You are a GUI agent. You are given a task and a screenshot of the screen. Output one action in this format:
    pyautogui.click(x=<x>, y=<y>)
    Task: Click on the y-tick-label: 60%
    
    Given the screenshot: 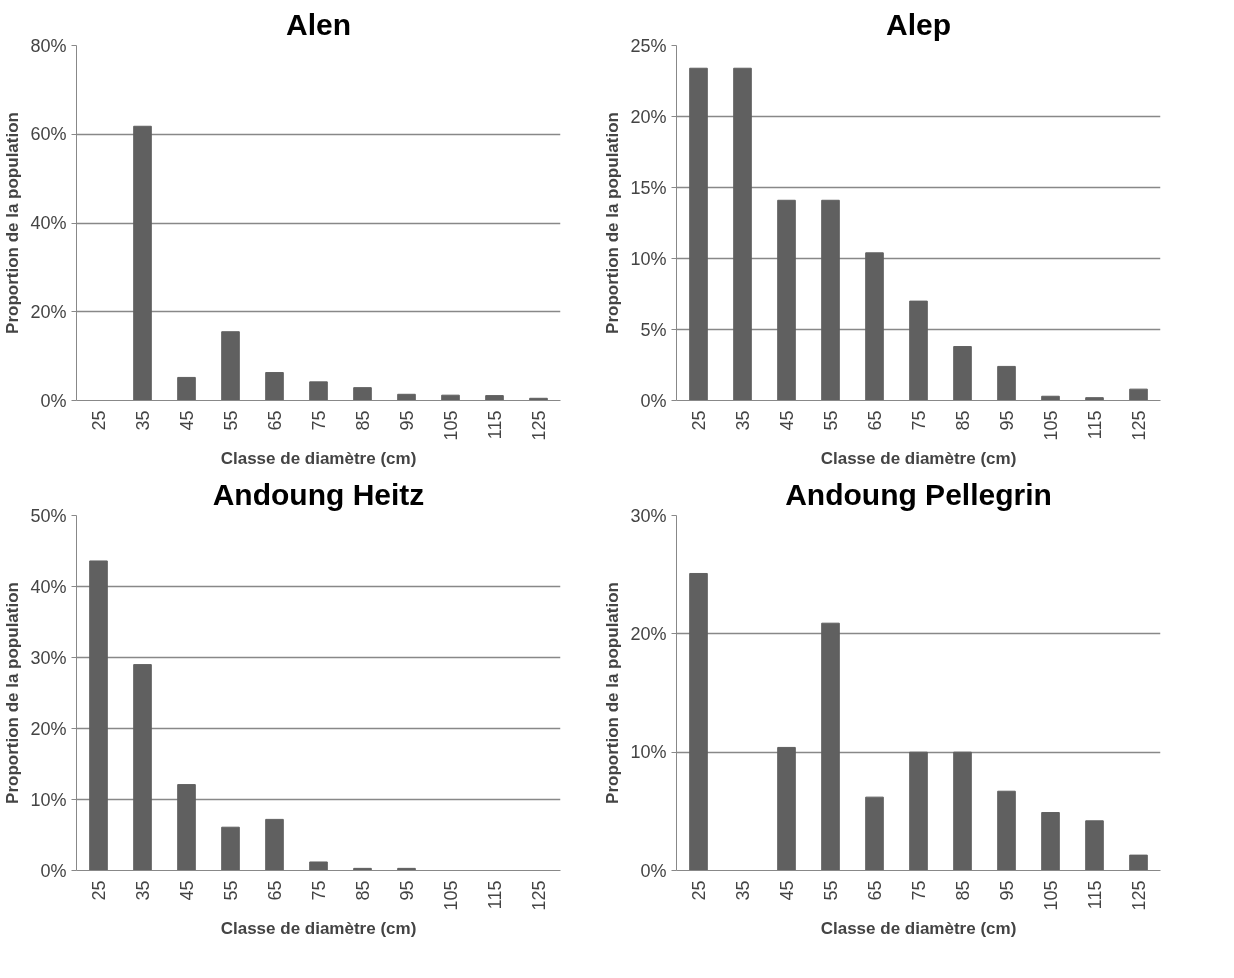 What is the action you would take?
    pyautogui.click(x=48, y=134)
    